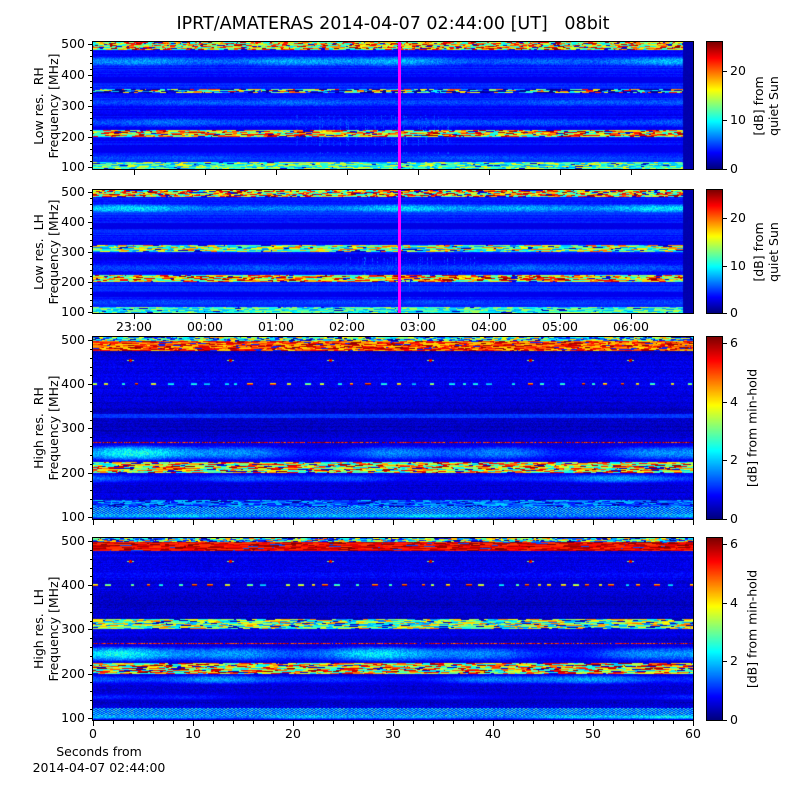  Describe the element at coordinates (73, 384) in the screenshot. I see `y-tick-label-high-res-rh: 400` at that location.